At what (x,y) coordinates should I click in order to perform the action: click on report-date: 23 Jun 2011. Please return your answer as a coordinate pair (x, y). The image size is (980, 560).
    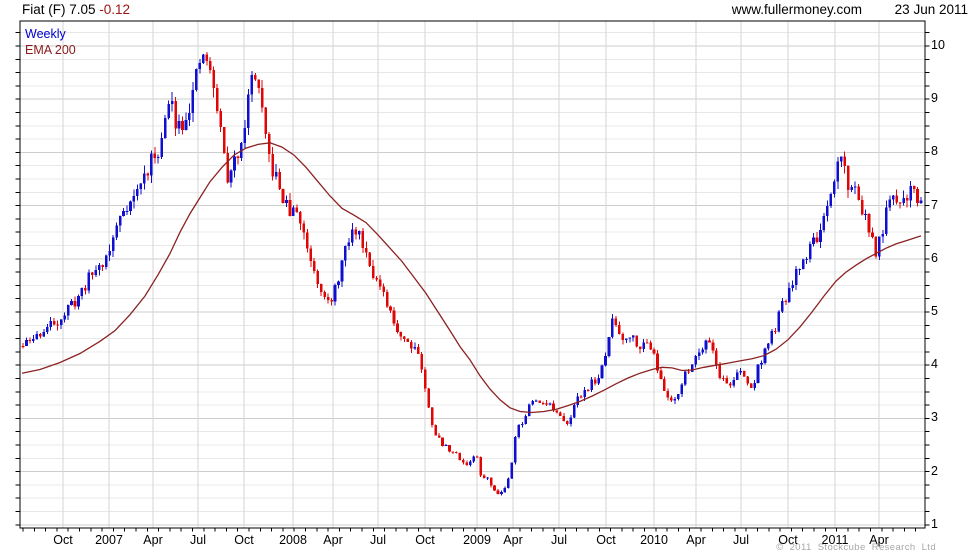
    Looking at the image, I should click on (931, 9).